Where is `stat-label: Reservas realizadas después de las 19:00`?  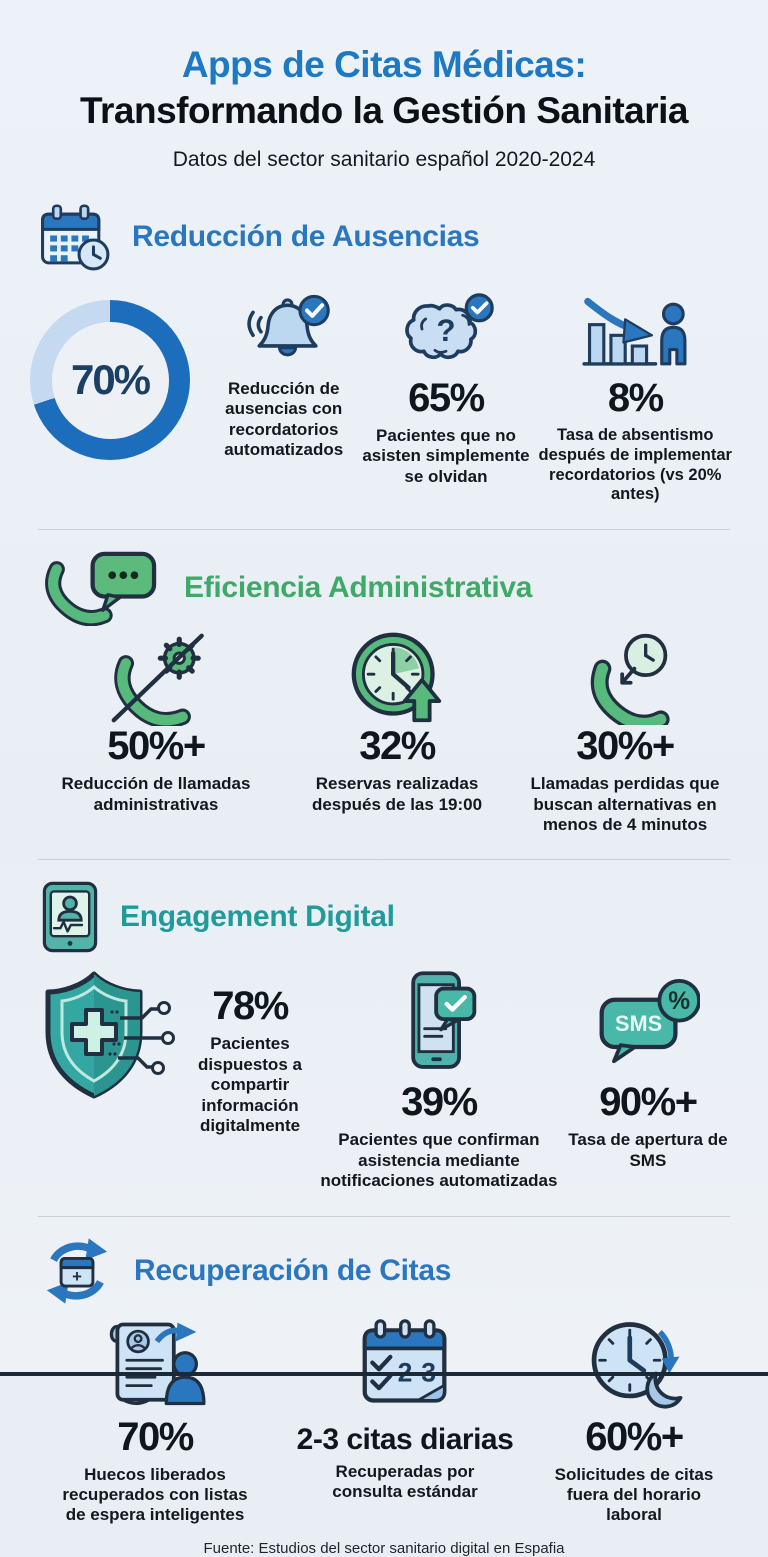
stat-label: Reservas realizadas después de las 19:00 is located at coordinates (397, 794).